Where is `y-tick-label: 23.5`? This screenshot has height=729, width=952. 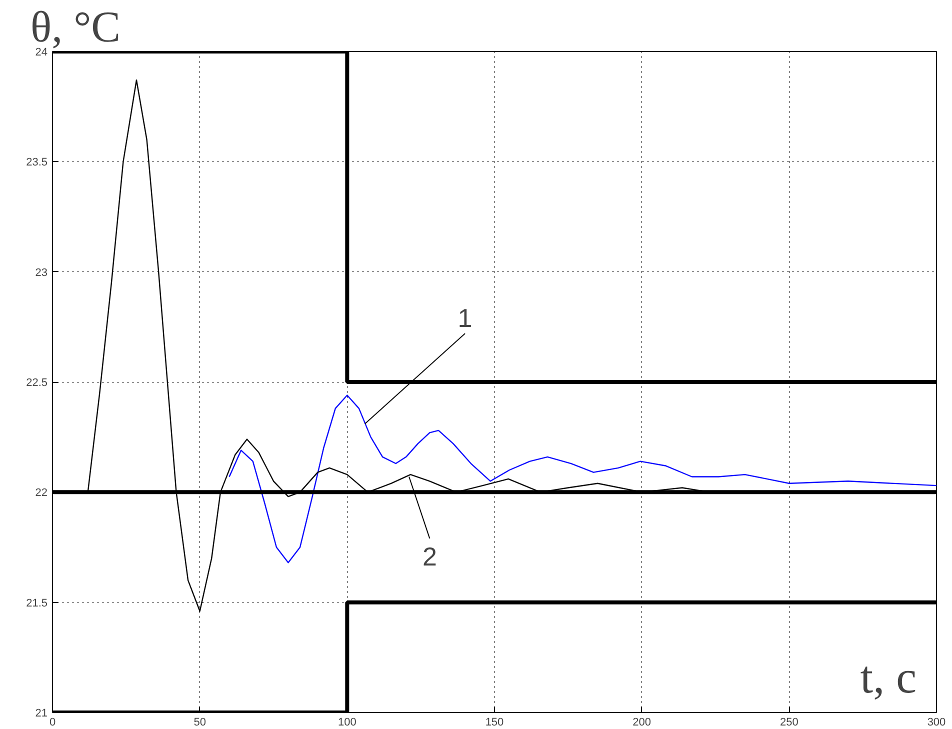
y-tick-label: 23.5 is located at coordinates (37, 162).